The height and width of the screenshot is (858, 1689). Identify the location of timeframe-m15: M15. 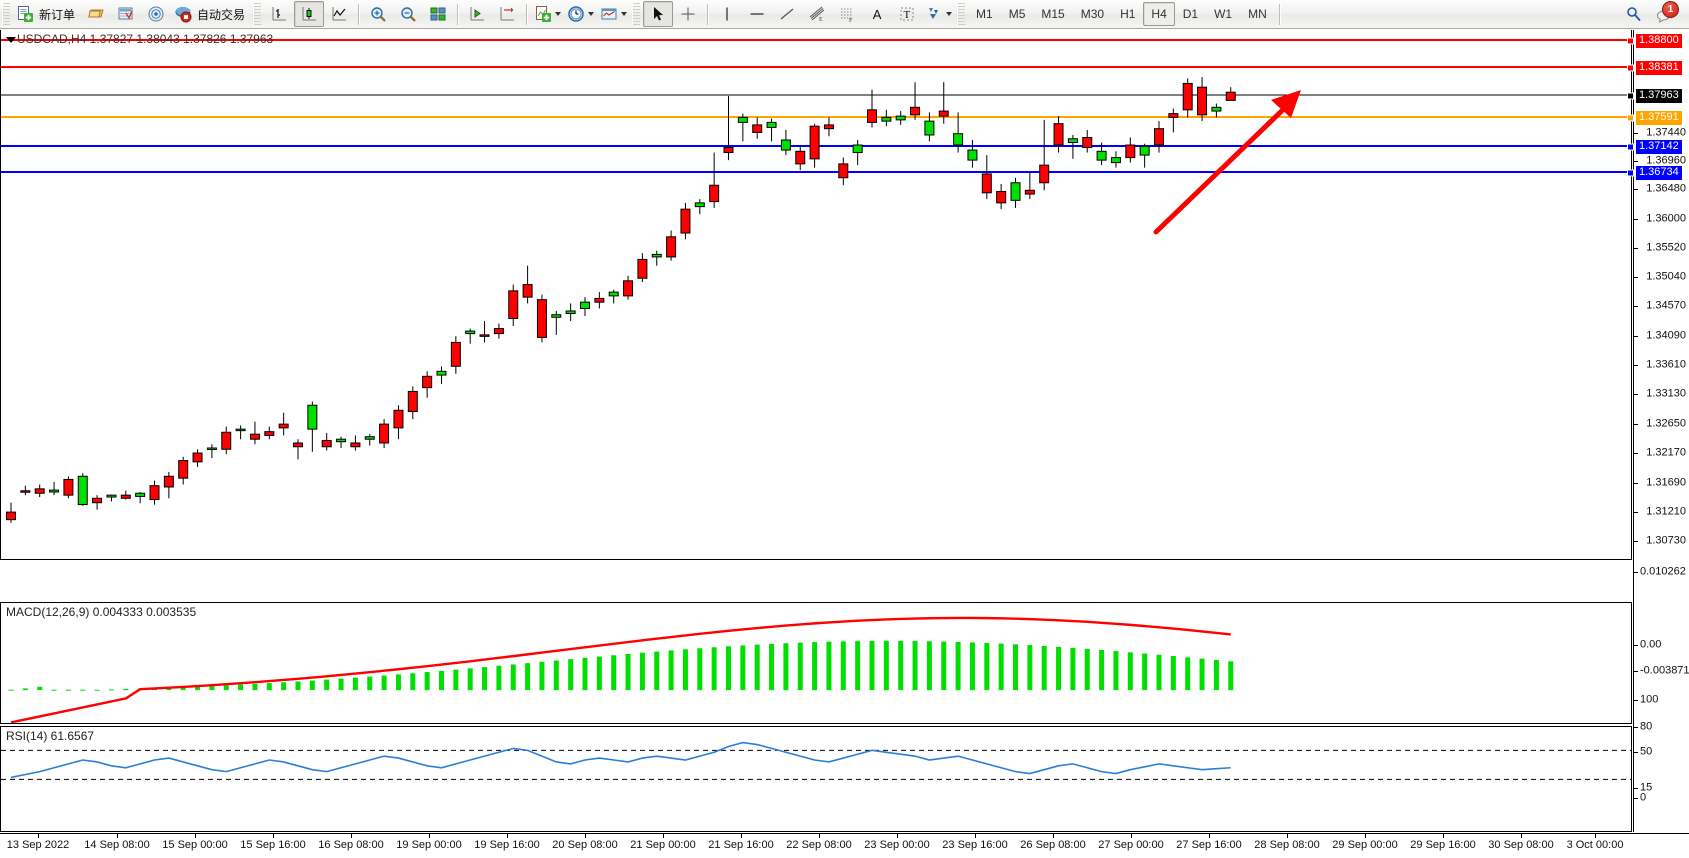
(1053, 14).